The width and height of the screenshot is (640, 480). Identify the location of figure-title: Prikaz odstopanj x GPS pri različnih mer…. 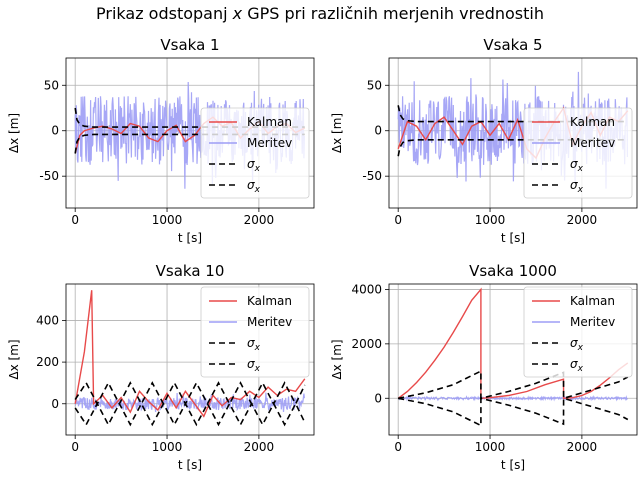
(320, 13).